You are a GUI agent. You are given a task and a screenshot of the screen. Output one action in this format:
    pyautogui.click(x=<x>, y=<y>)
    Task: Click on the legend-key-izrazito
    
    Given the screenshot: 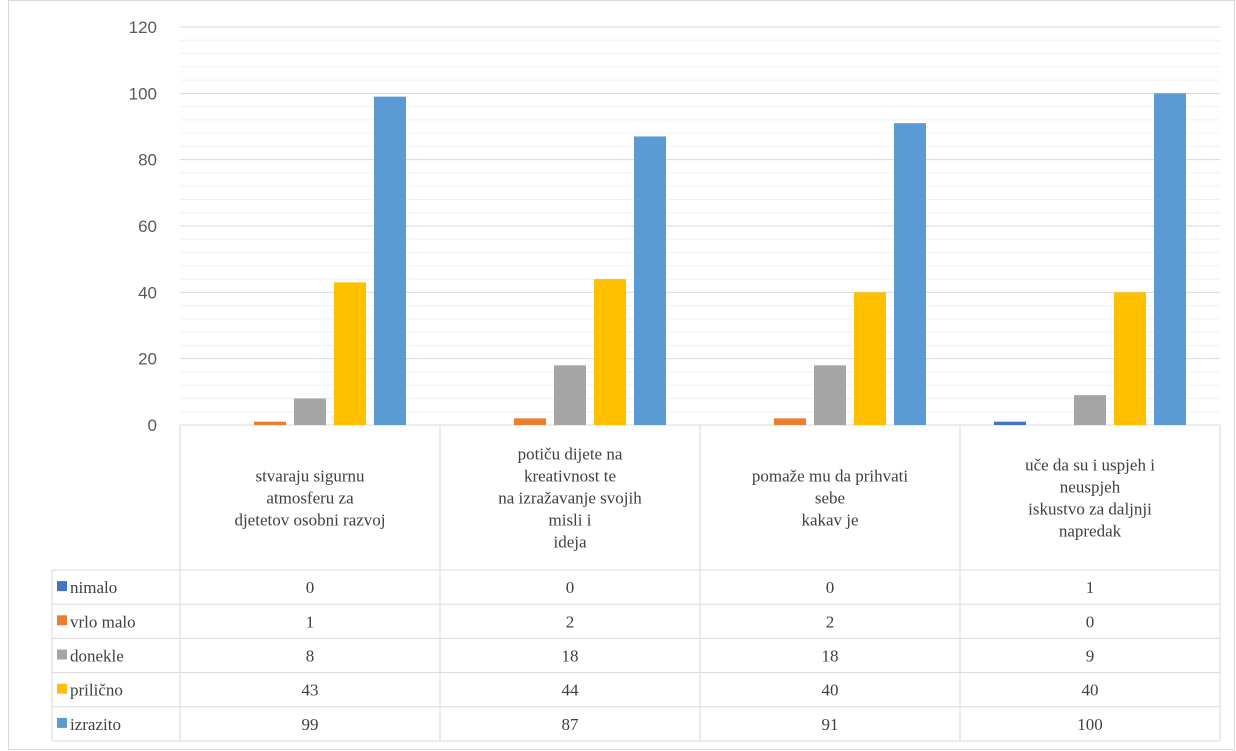 What is the action you would take?
    pyautogui.click(x=62, y=722)
    